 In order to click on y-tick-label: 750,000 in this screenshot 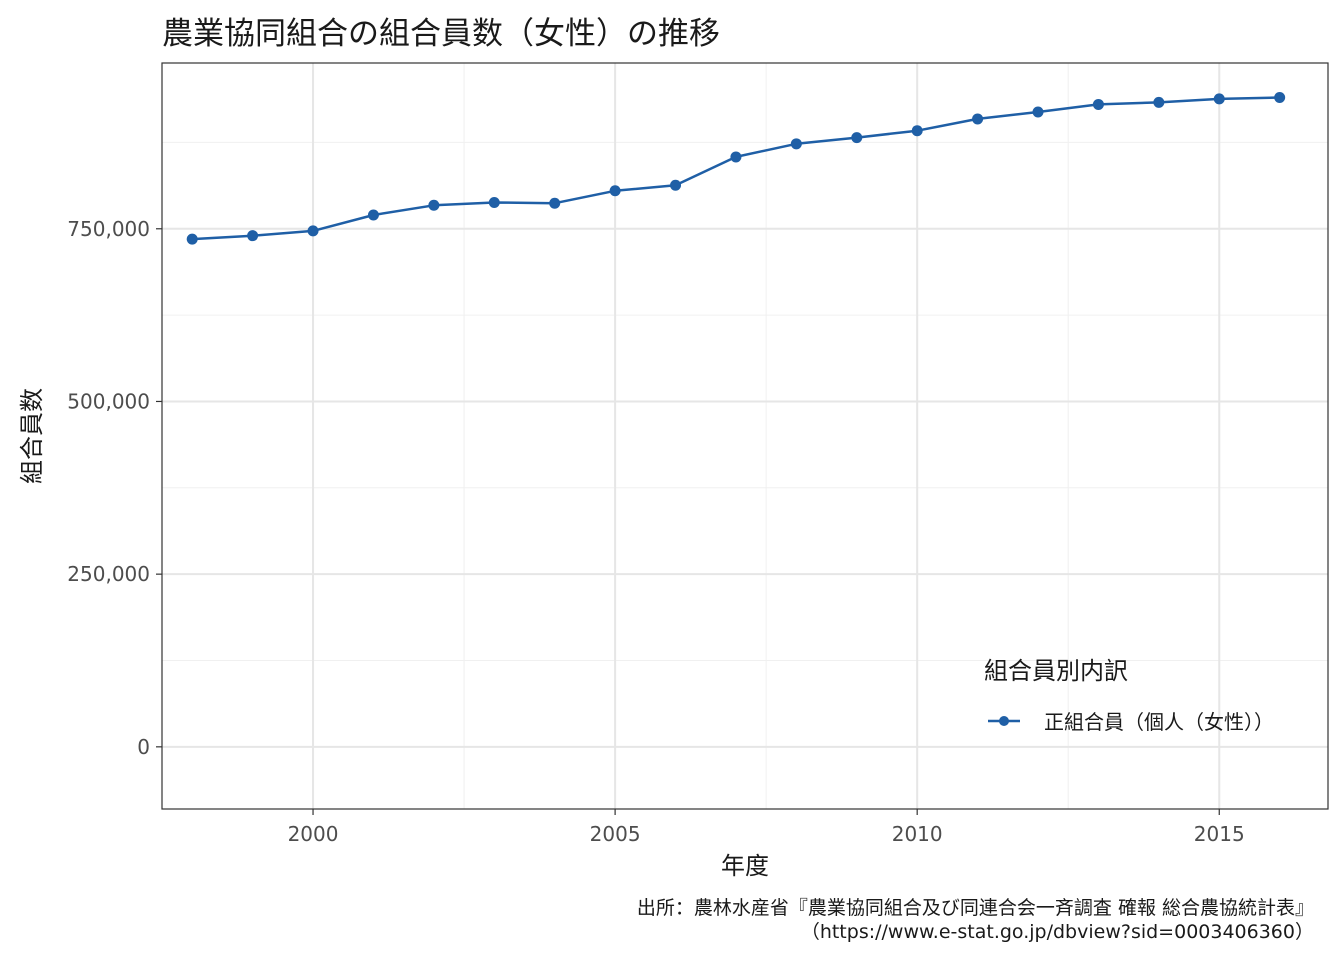, I will do `click(108, 229)`.